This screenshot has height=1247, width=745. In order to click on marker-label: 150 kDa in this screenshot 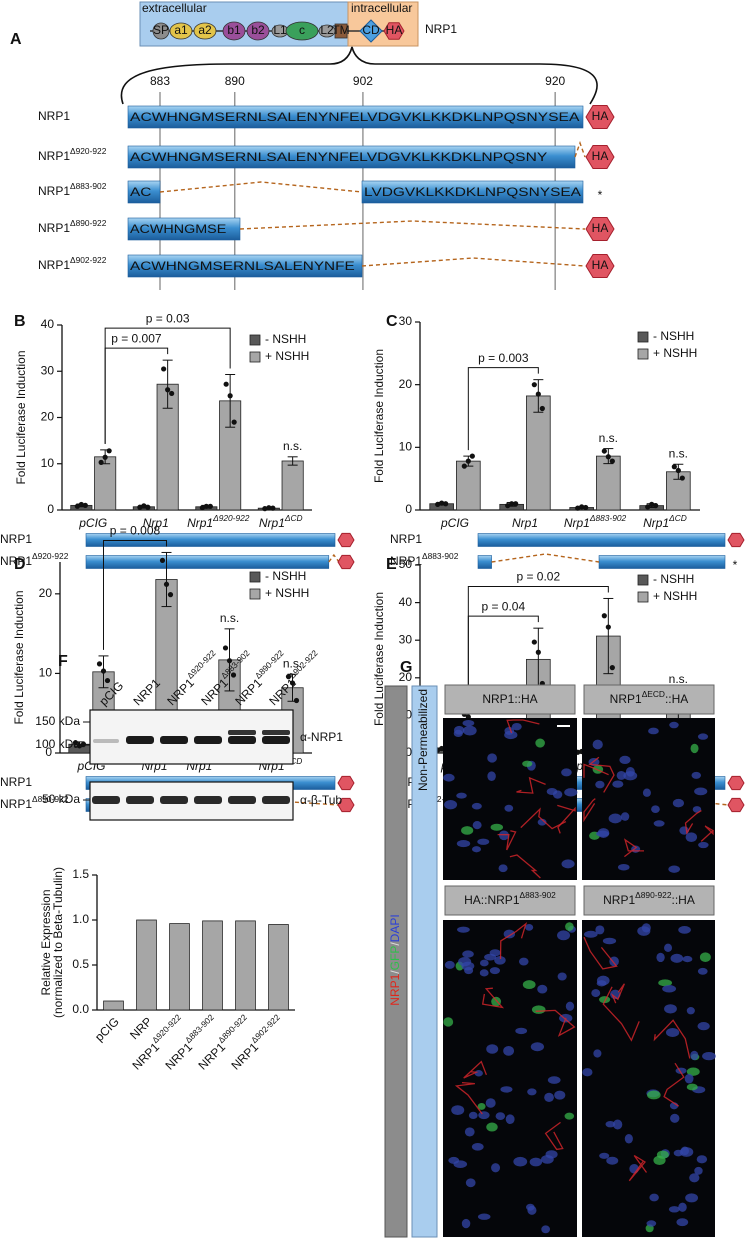, I will do `click(57, 721)`.